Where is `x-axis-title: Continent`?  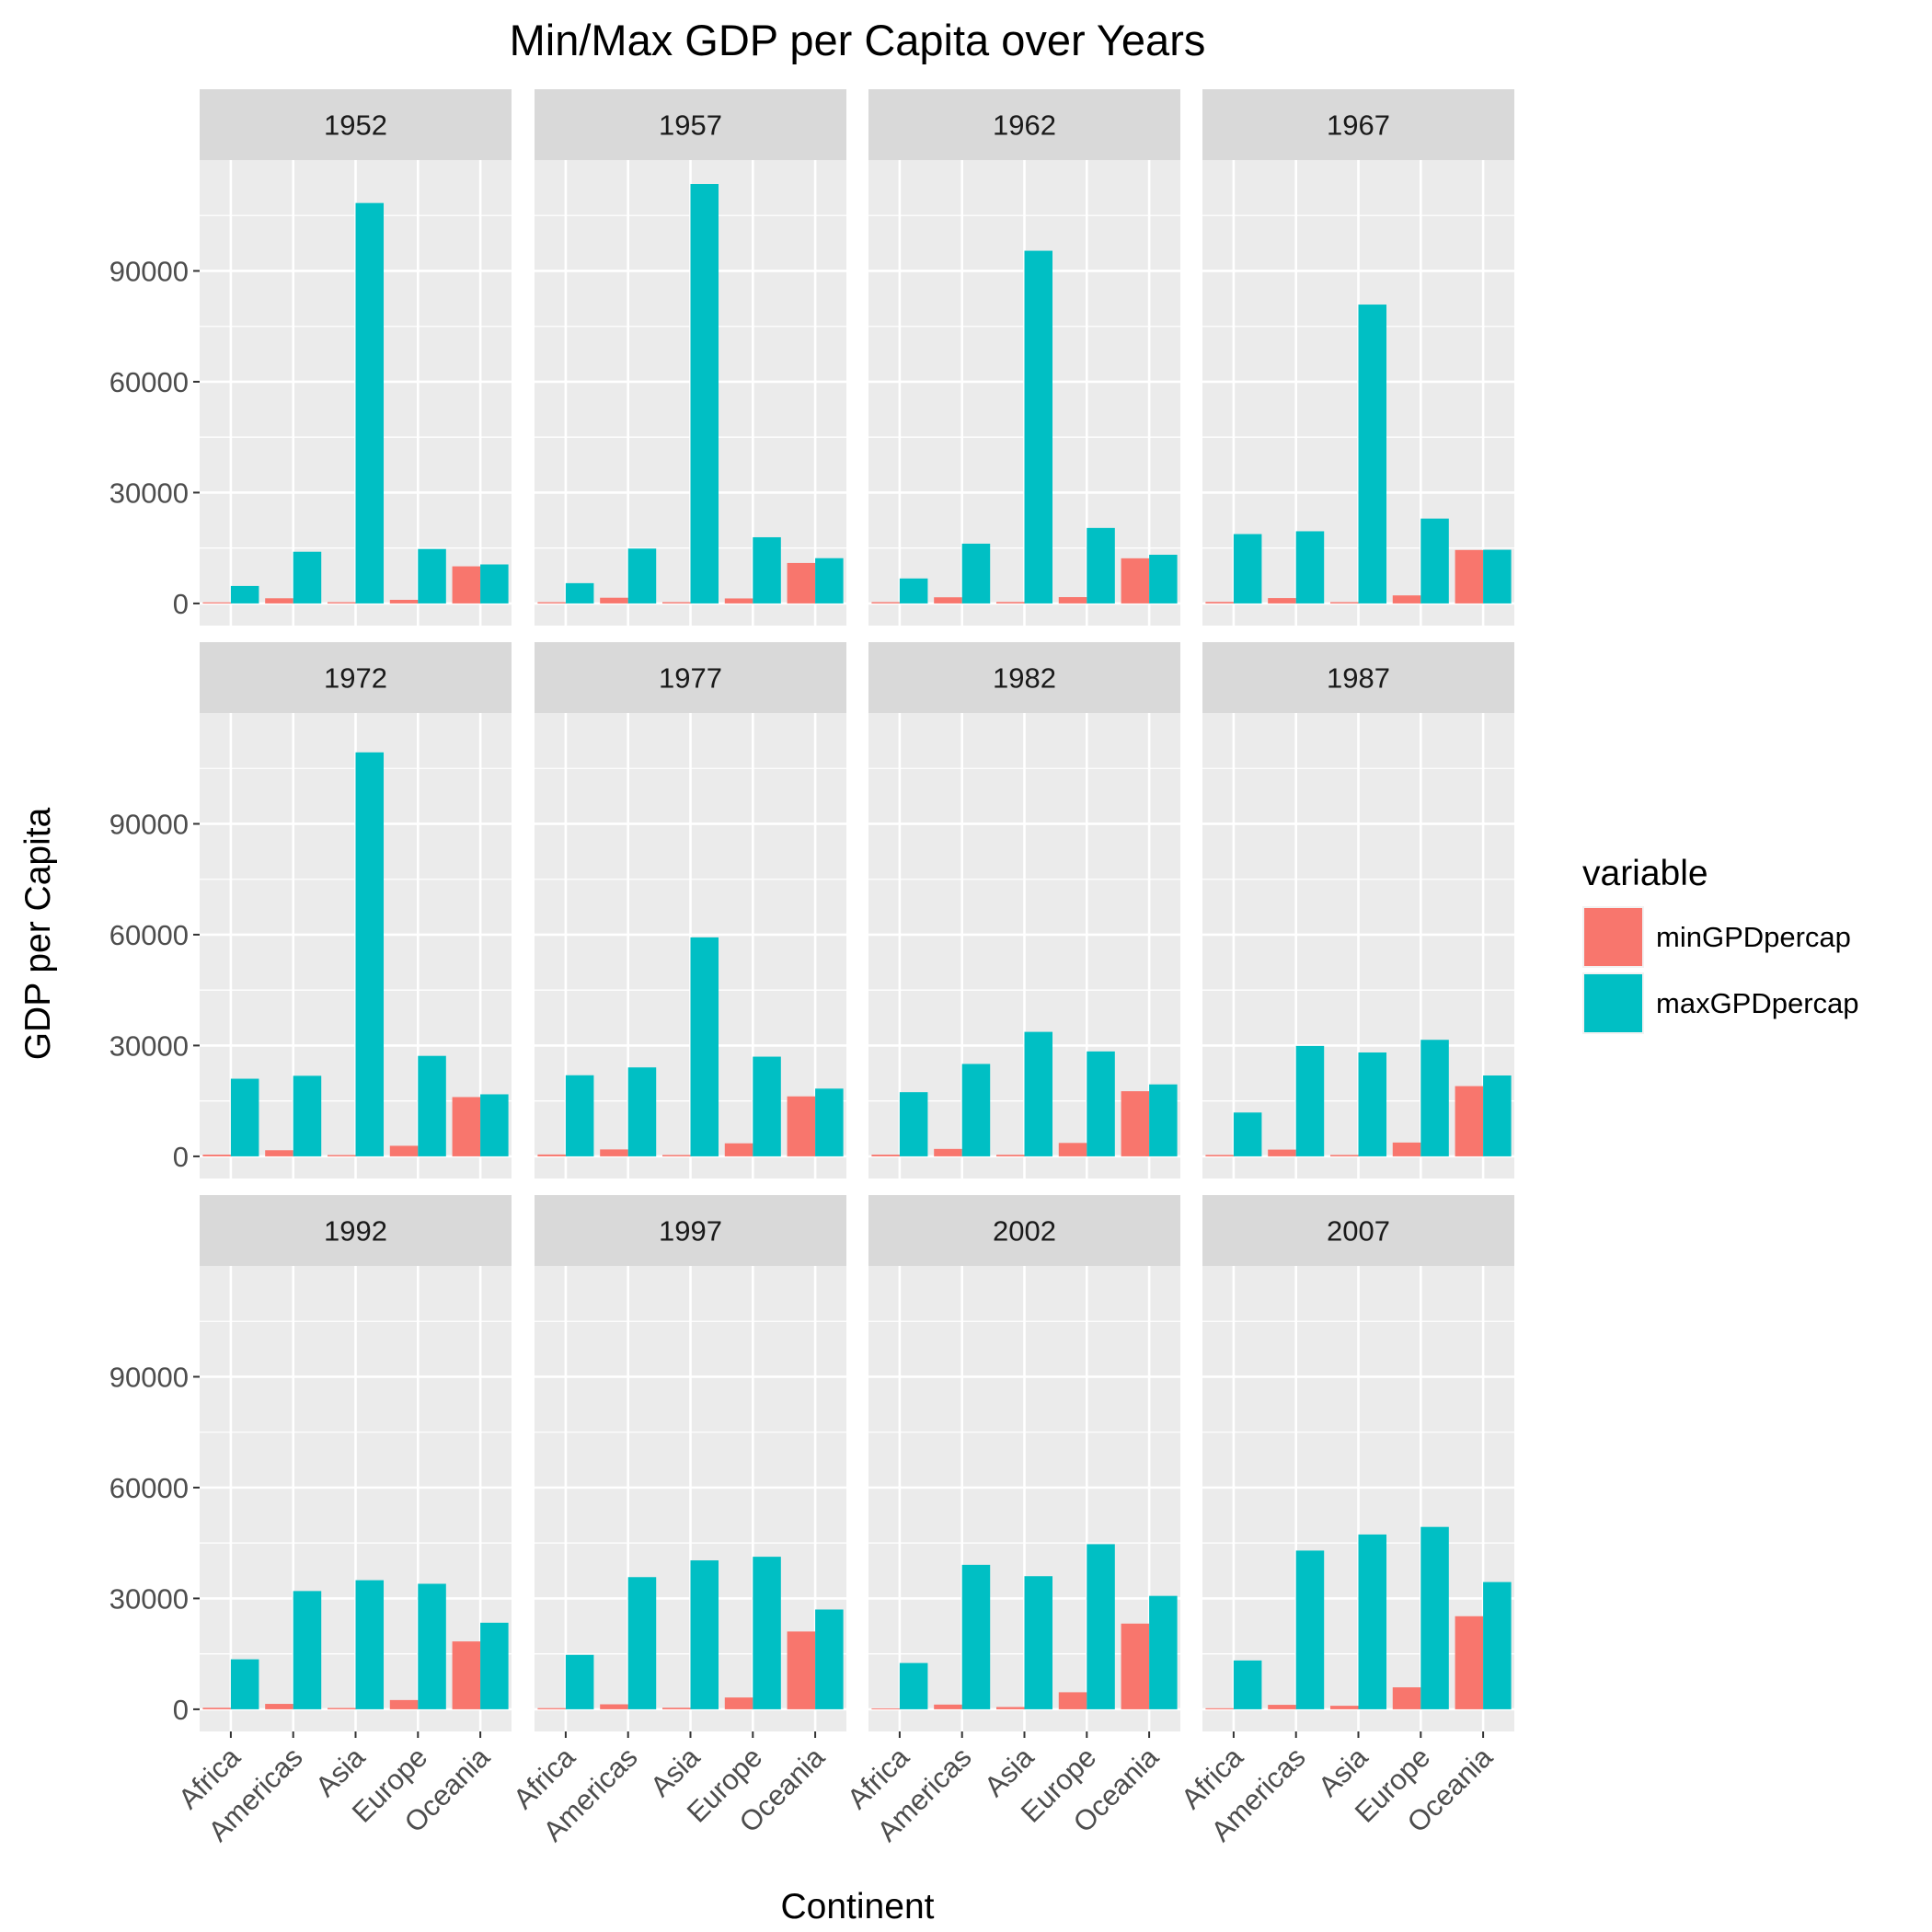
x-axis-title: Continent is located at coordinates (858, 1906).